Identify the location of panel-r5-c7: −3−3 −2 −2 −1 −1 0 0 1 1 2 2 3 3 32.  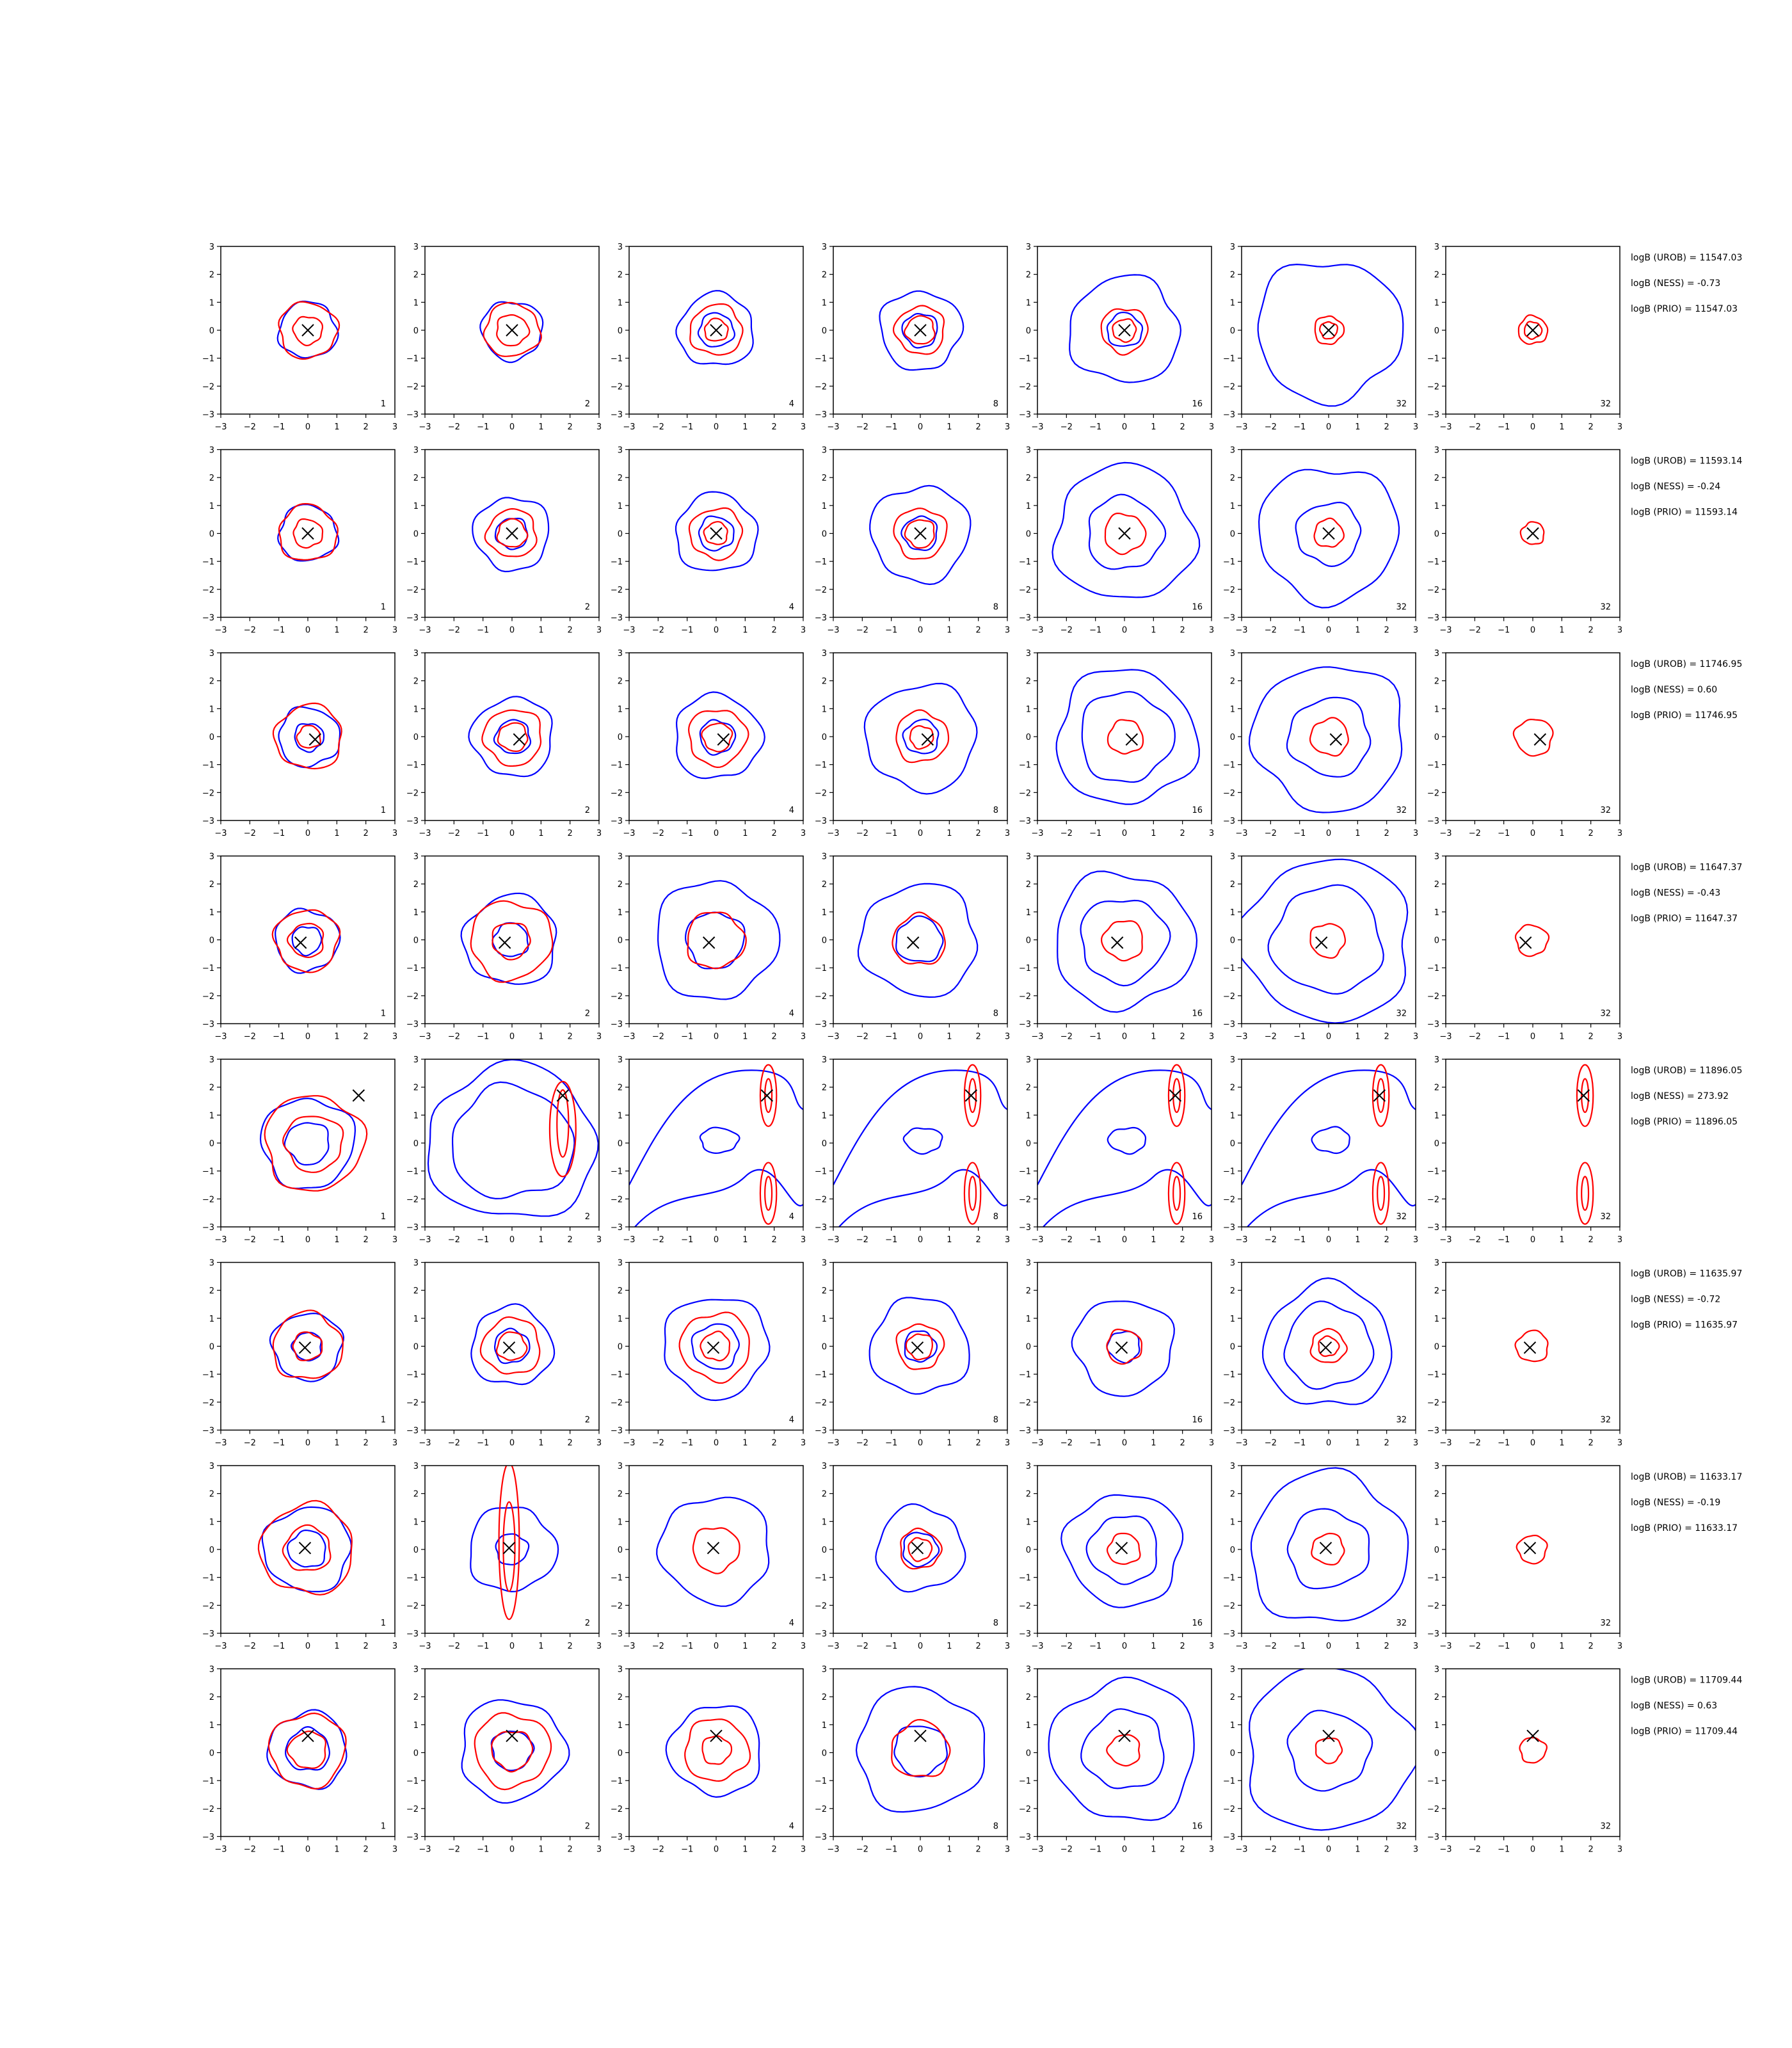
(1524, 1150).